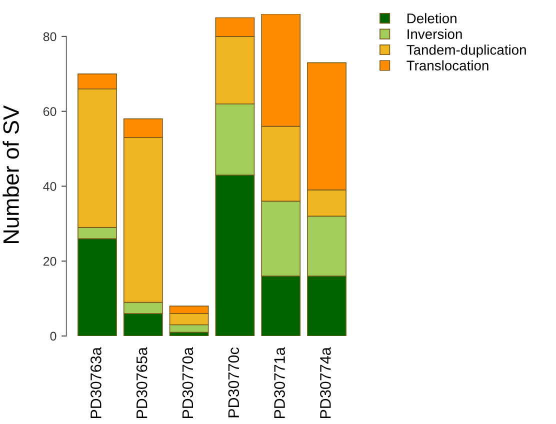 Image resolution: width=556 pixels, height=424 pixels. What do you see at coordinates (188, 382) in the screenshot?
I see `x-tick-label: PD30770a` at bounding box center [188, 382].